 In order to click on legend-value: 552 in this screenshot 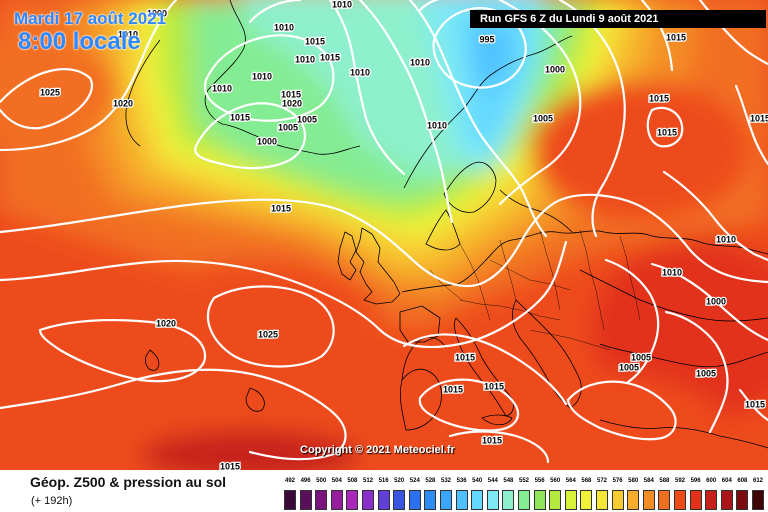, I will do `click(523, 481)`.